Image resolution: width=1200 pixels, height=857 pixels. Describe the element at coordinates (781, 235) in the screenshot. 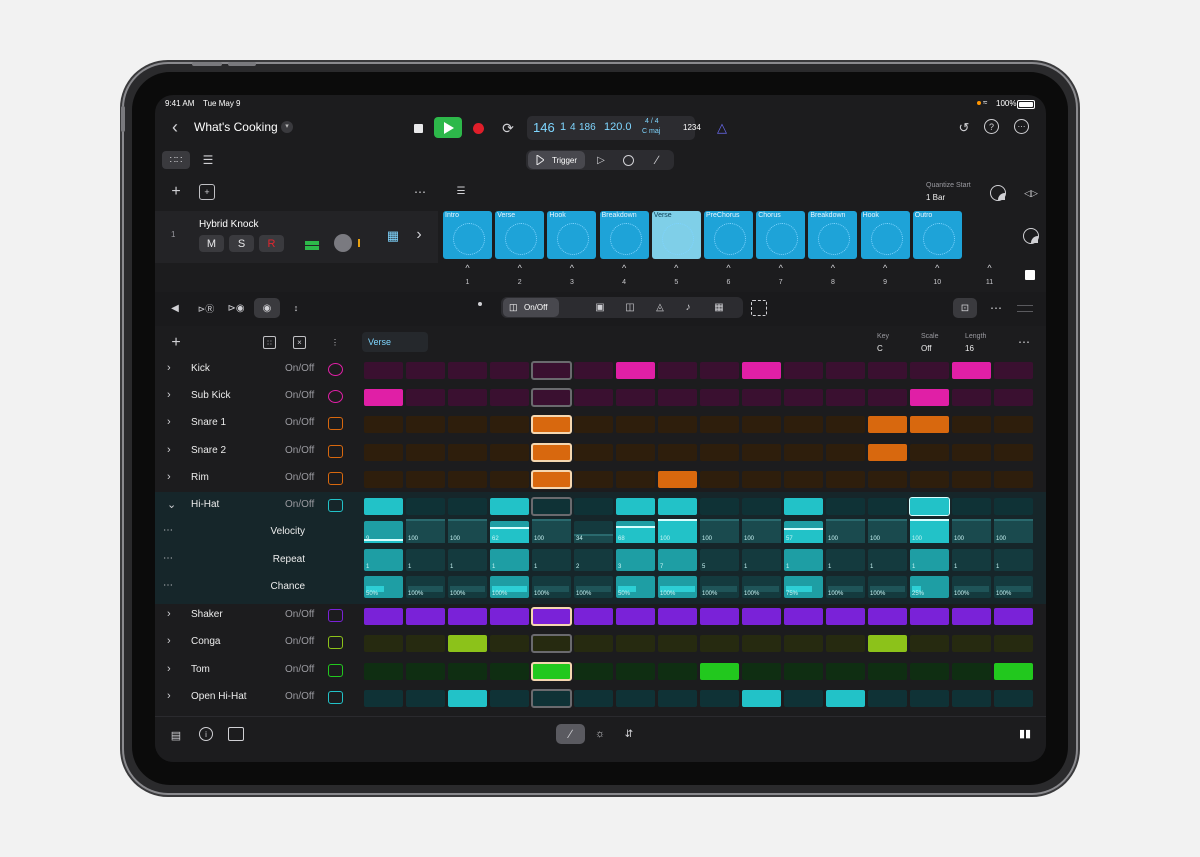

I see `scene-clip: Chorus` at that location.